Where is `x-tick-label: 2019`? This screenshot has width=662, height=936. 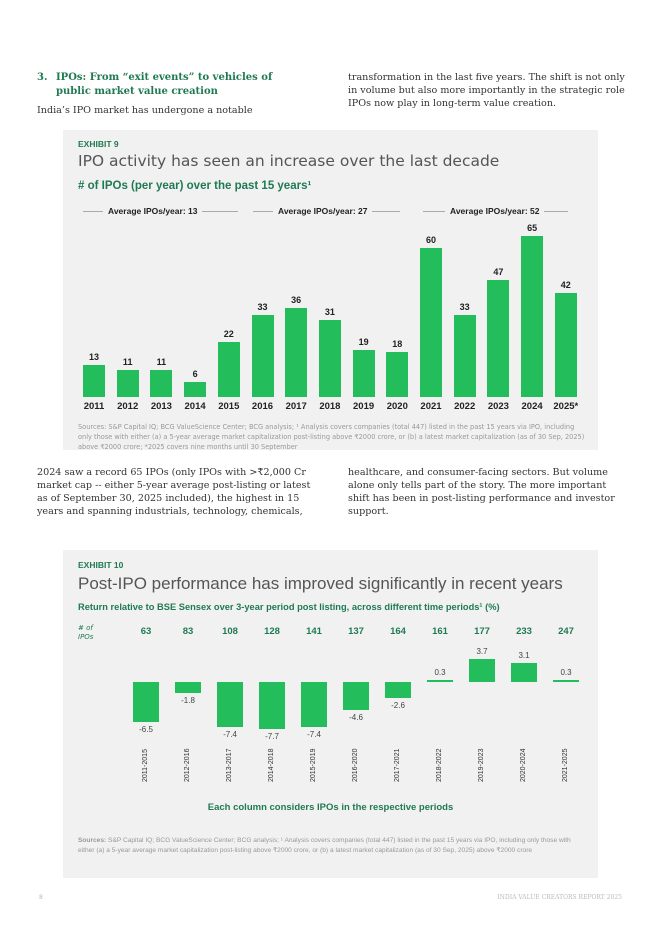
x-tick-label: 2019 is located at coordinates (364, 406).